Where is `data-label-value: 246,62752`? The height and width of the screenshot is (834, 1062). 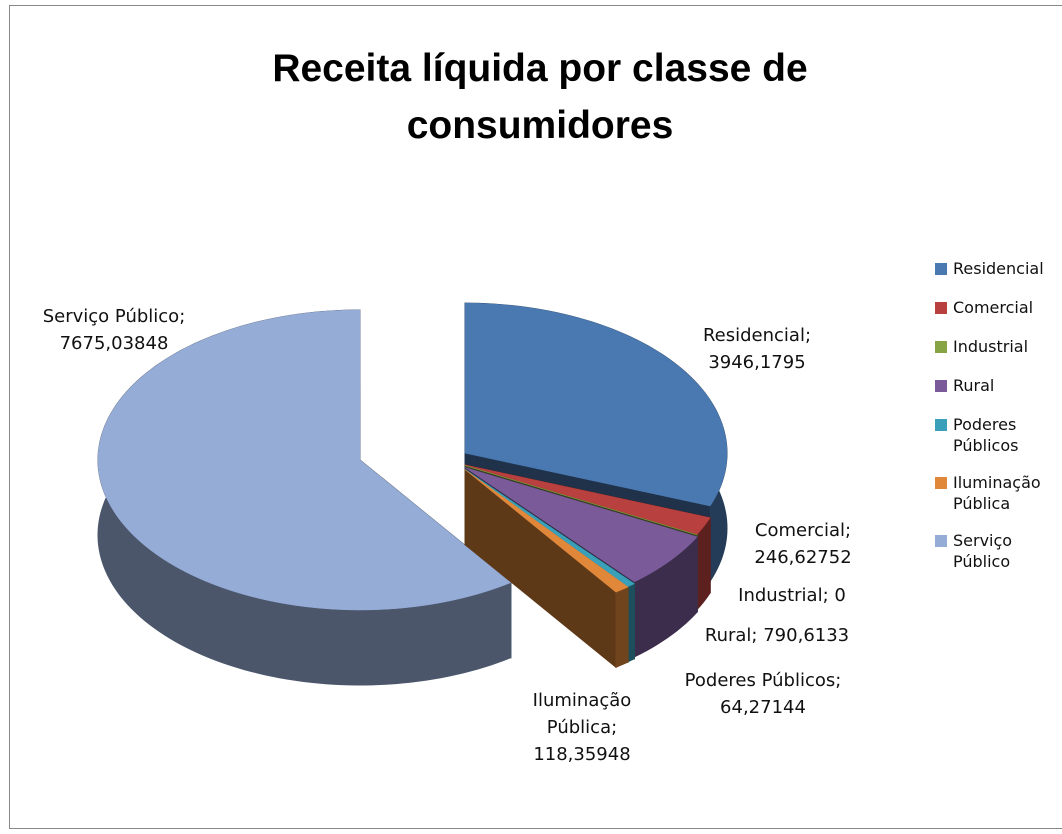 data-label-value: 246,62752 is located at coordinates (803, 557).